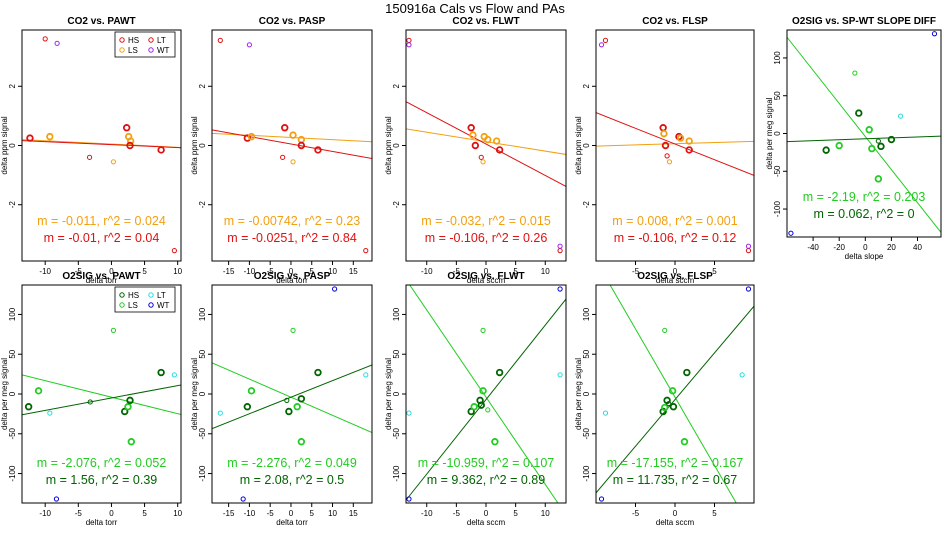  Describe the element at coordinates (353, 513) in the screenshot. I see `x-tick-label: 15` at that location.